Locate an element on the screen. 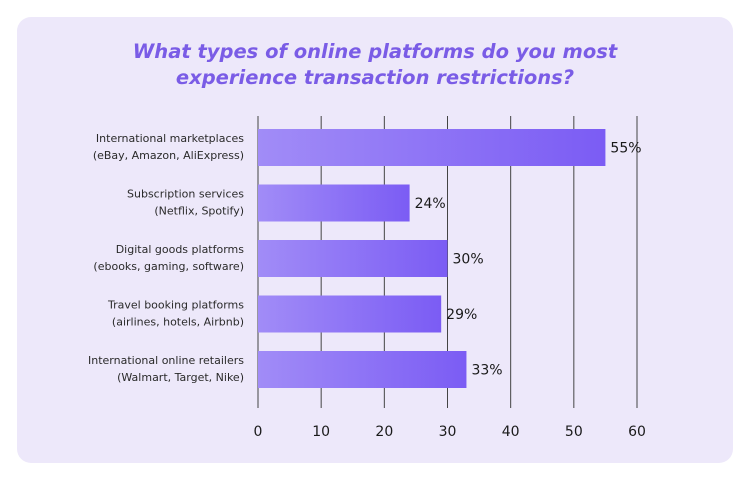 This screenshot has height=482, width=750. chart-title-line-2: experience transaction restrictions? is located at coordinates (375, 77).